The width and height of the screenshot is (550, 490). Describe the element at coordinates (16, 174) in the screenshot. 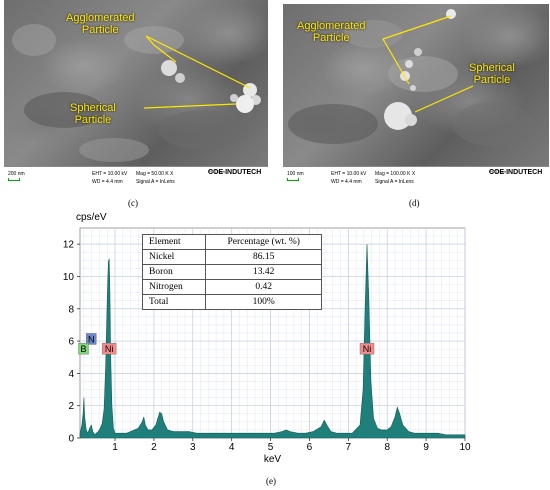

I see `scale-bar-label-c: 200 nm` at that location.